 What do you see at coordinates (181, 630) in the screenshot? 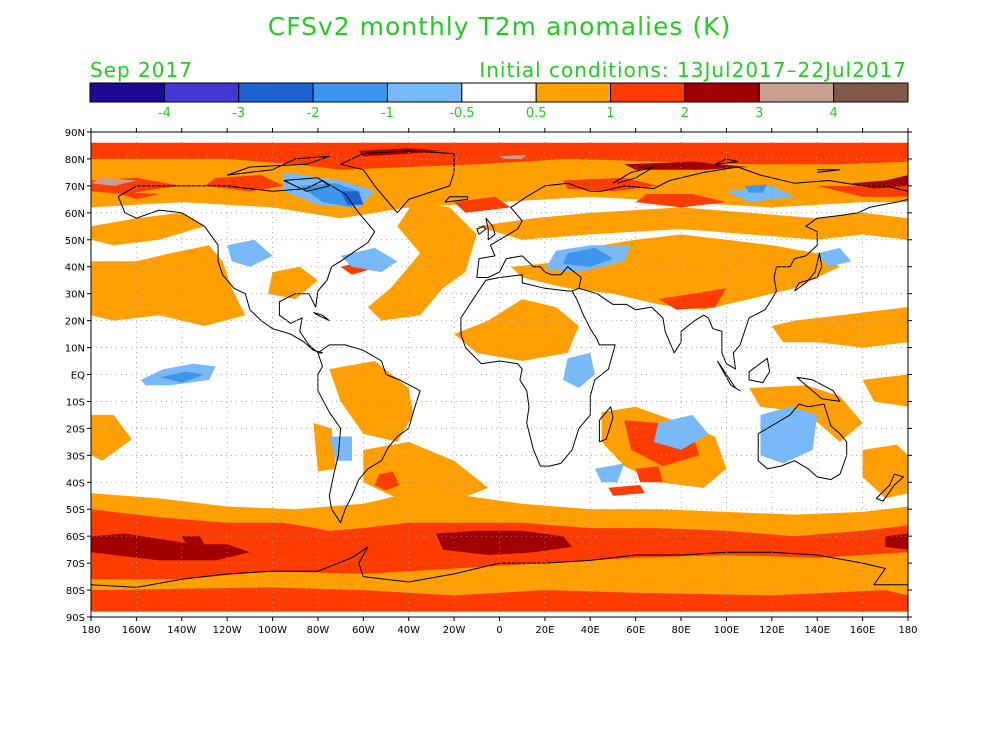
I see `lon-tick-label: 140W` at bounding box center [181, 630].